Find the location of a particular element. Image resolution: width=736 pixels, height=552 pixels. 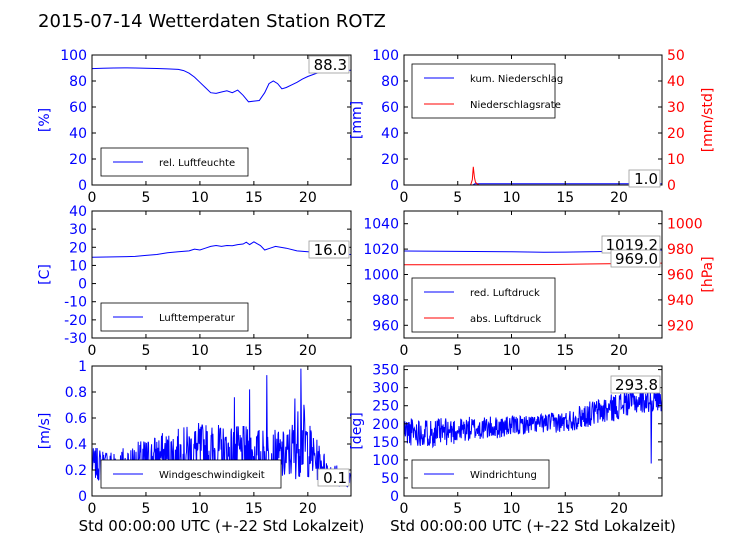

y-tick-label: -10 is located at coordinates (75, 303).